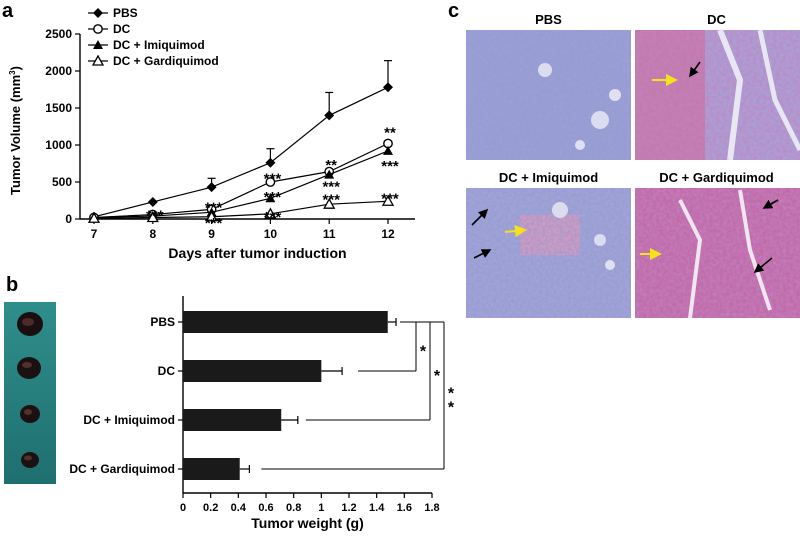 The height and width of the screenshot is (538, 800). I want to click on x-tick-label: 9, so click(211, 234).